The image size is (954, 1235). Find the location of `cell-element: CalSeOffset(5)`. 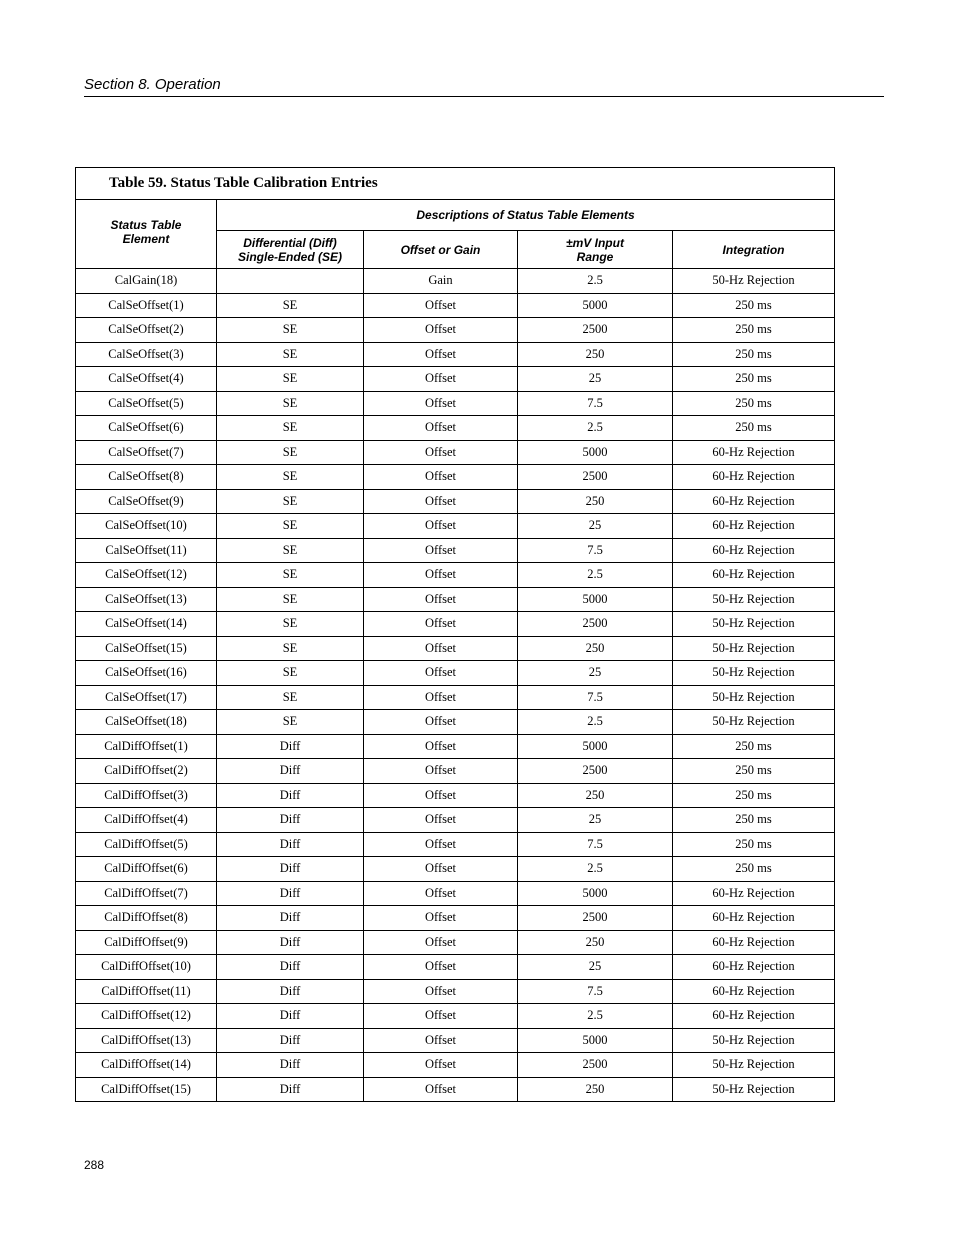

cell-element: CalSeOffset(5) is located at coordinates (146, 403).